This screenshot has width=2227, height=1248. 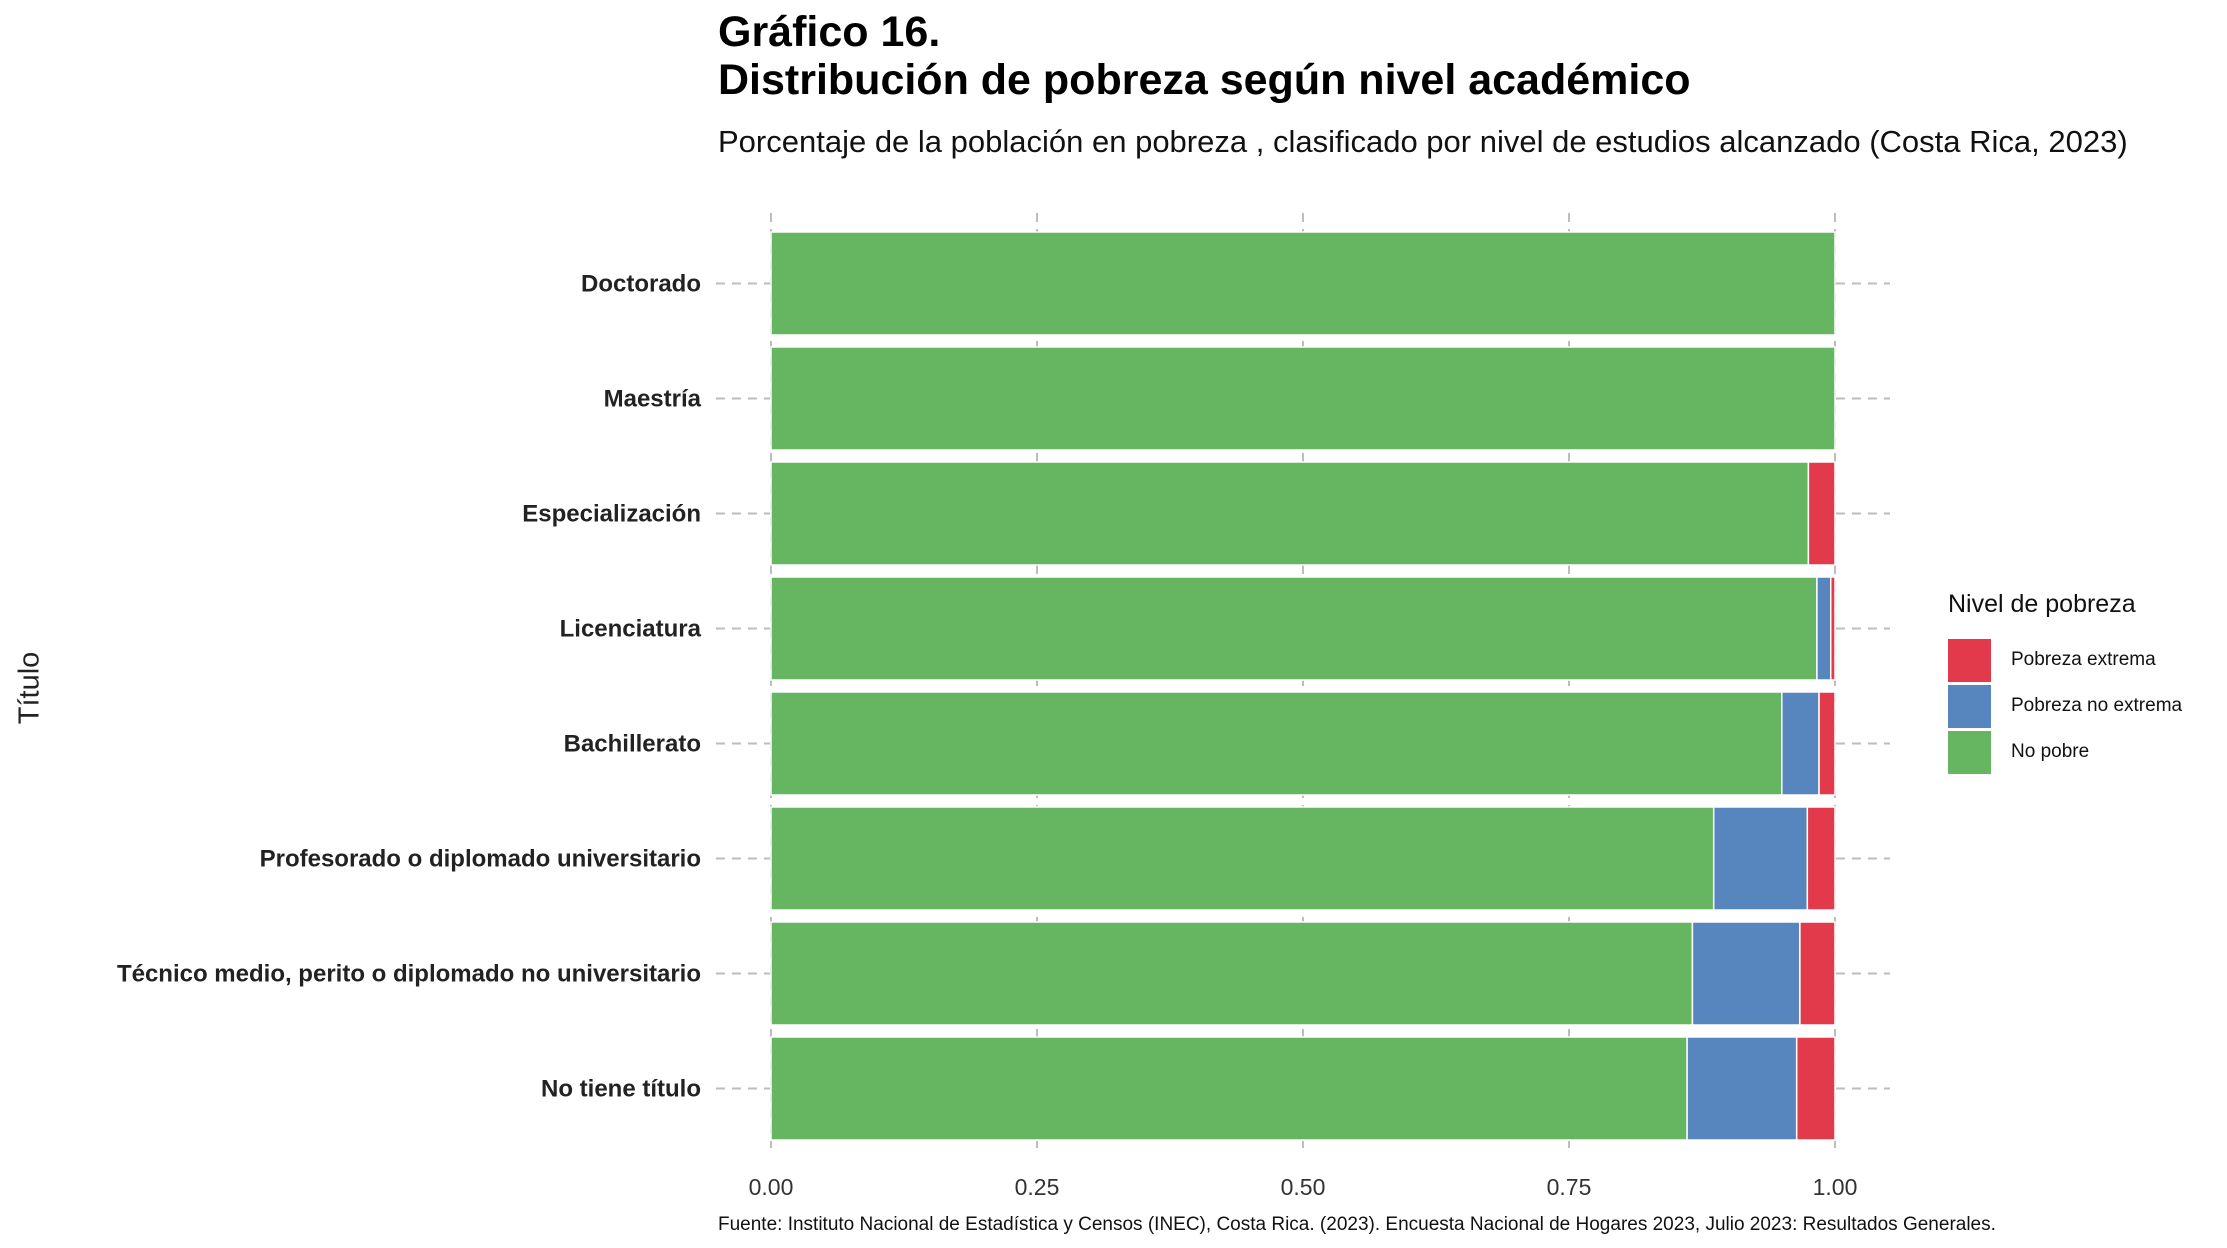 What do you see at coordinates (771, 1187) in the screenshot?
I see `x-tick-label: 0.00` at bounding box center [771, 1187].